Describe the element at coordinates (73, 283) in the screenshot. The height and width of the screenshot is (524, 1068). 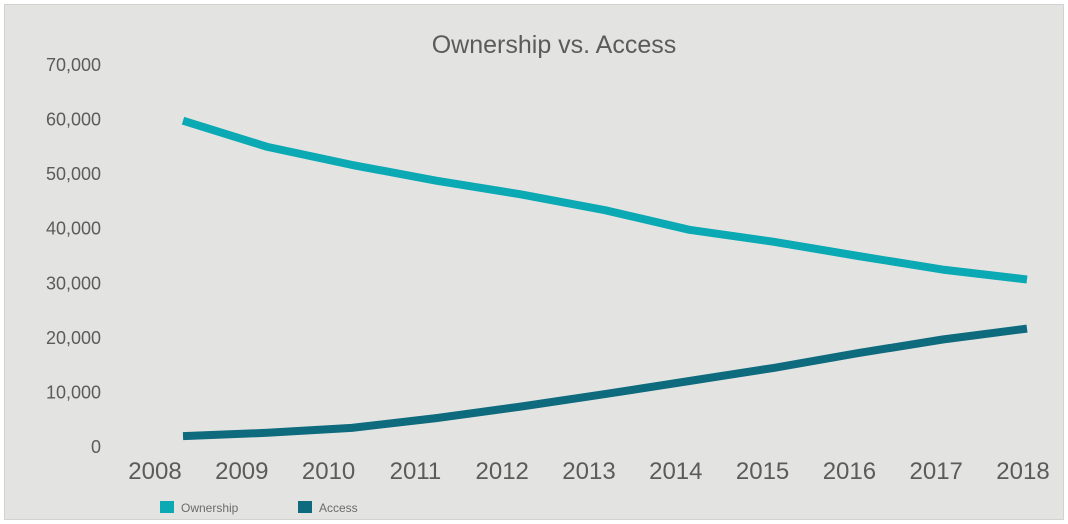
I see `y-tick-label: 30,000` at that location.